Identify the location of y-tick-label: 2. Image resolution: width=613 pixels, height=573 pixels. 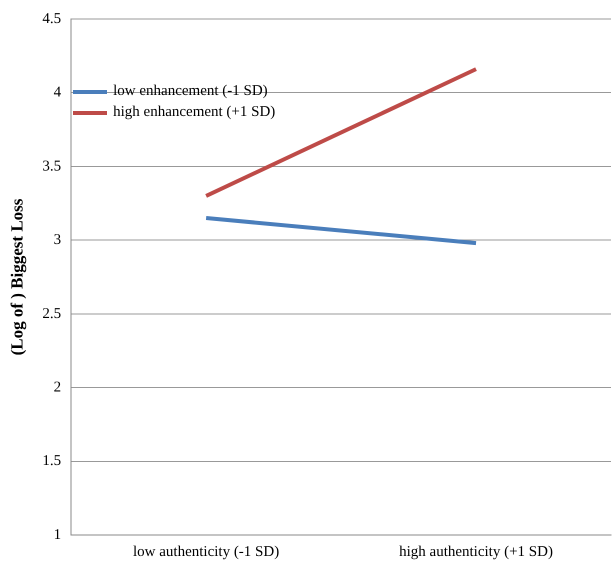
(58, 388).